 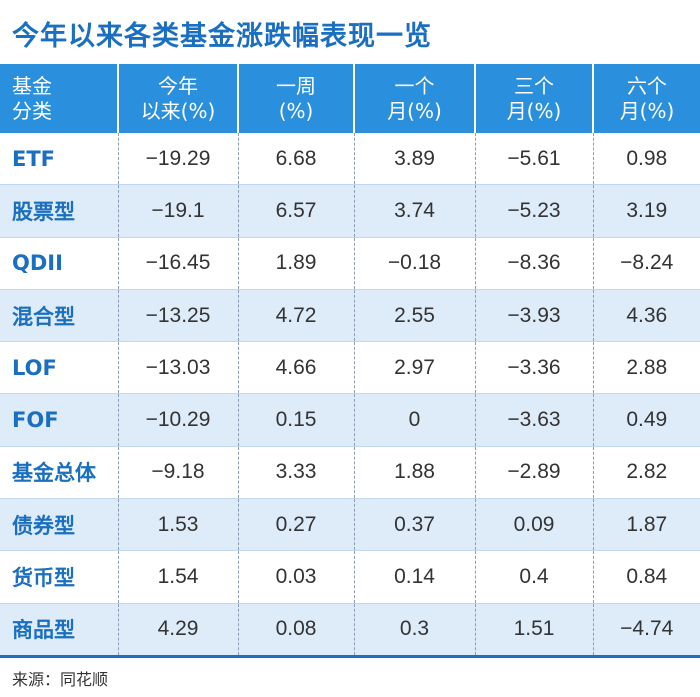 I want to click on value-cell: −3.36, so click(x=533, y=367).